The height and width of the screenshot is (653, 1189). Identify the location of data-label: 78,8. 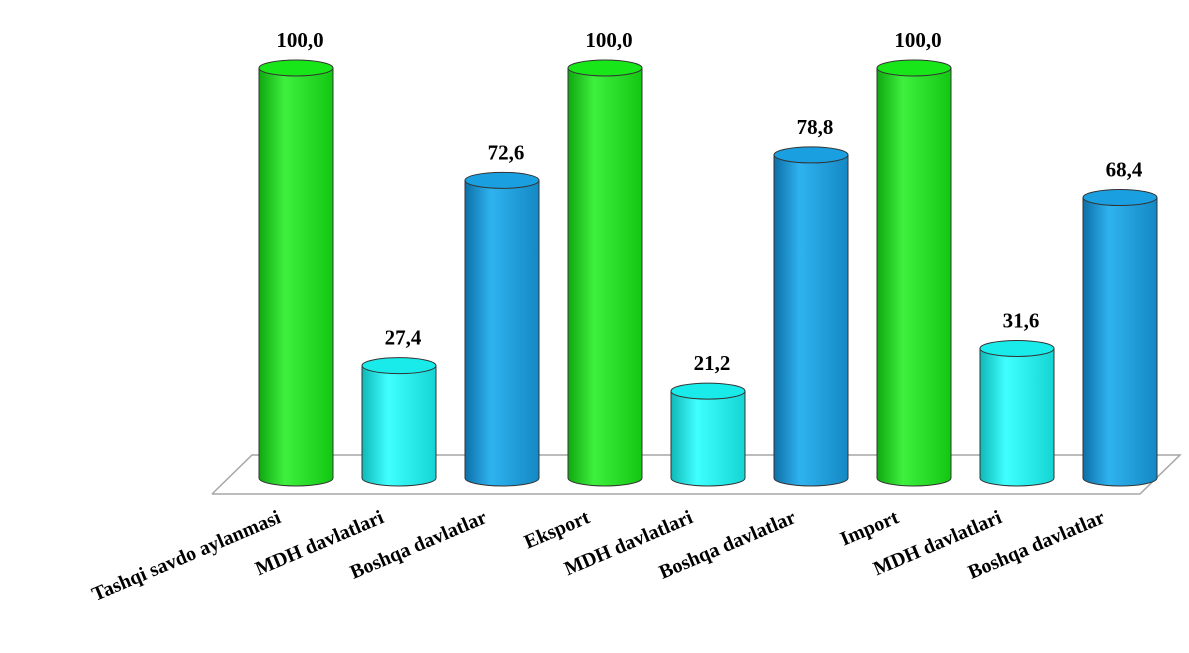
(815, 127).